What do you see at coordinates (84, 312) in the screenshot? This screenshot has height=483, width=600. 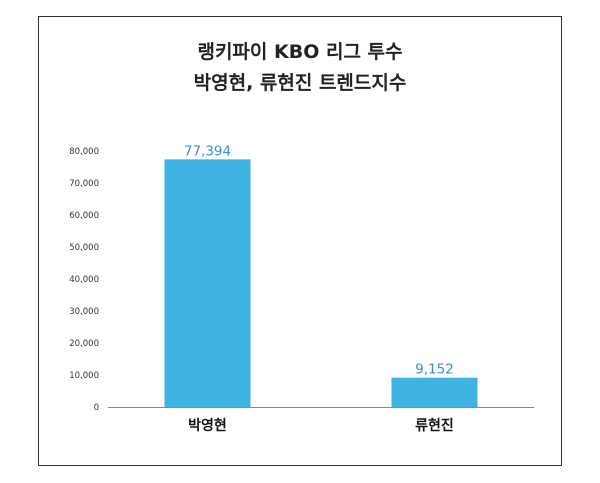 I see `y-tick-label: 30,000` at bounding box center [84, 312].